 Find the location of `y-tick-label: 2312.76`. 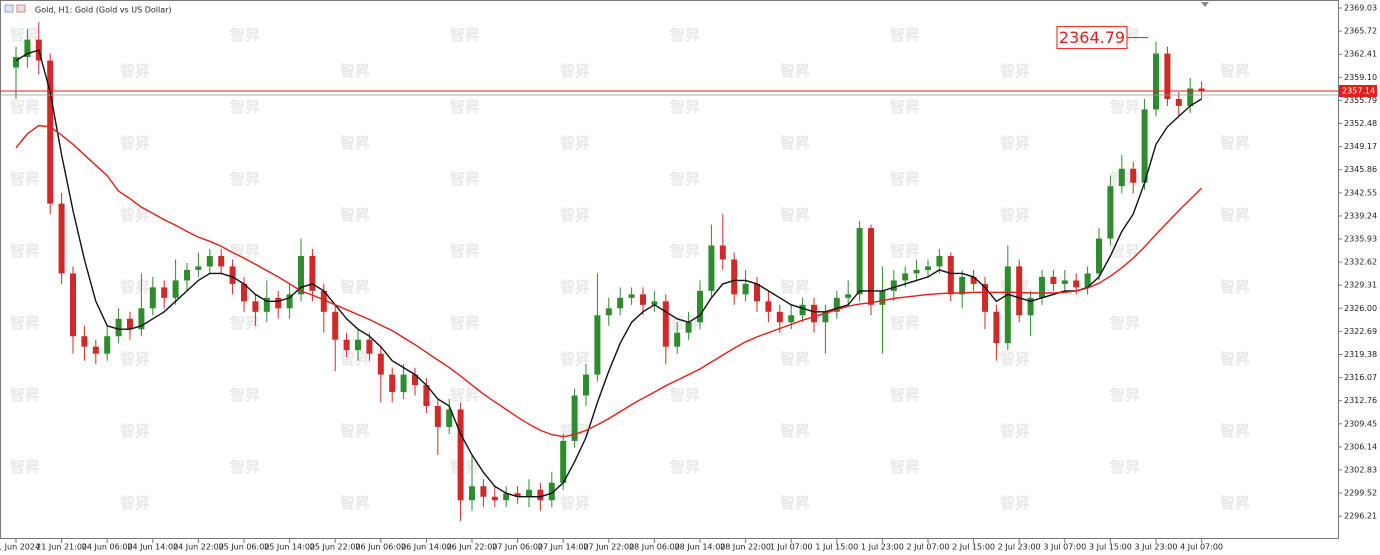

y-tick-label: 2312.76 is located at coordinates (1360, 400).